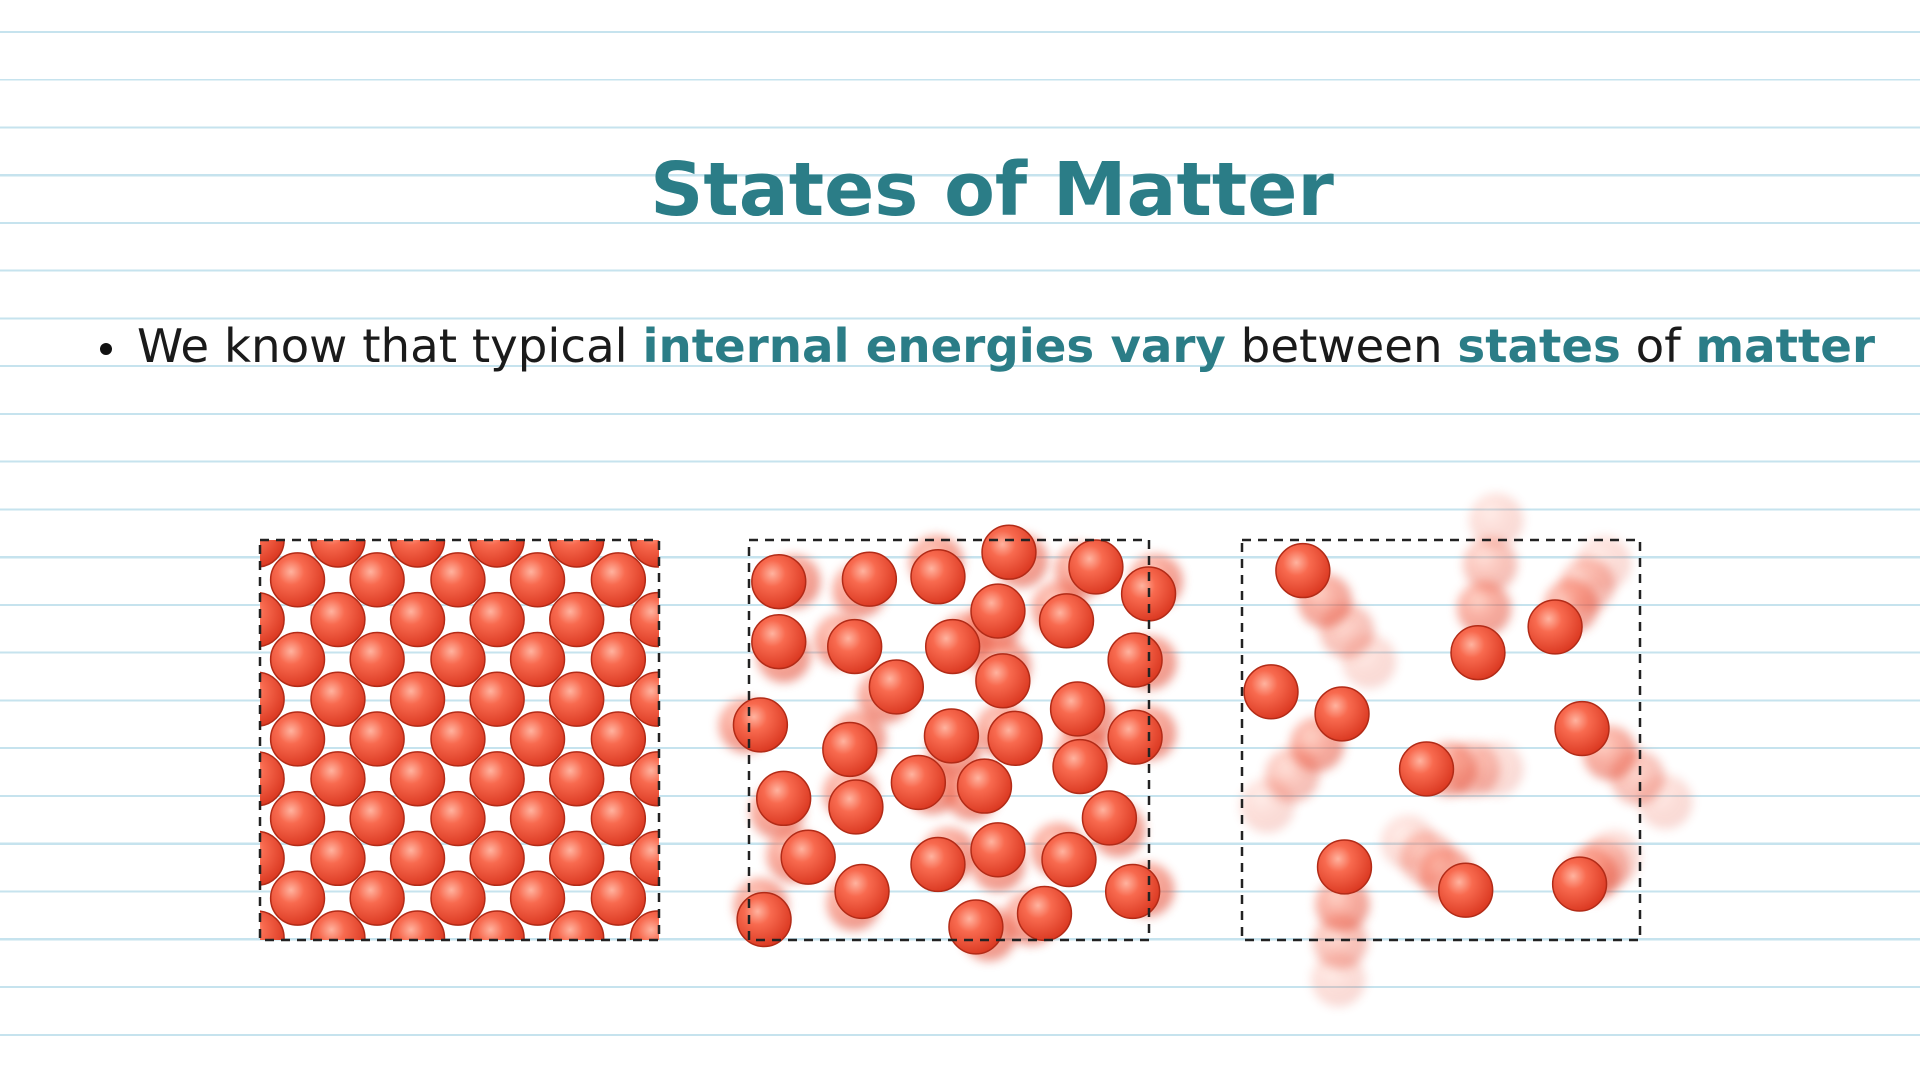  What do you see at coordinates (1466, 750) in the screenshot?
I see `gas-particles` at bounding box center [1466, 750].